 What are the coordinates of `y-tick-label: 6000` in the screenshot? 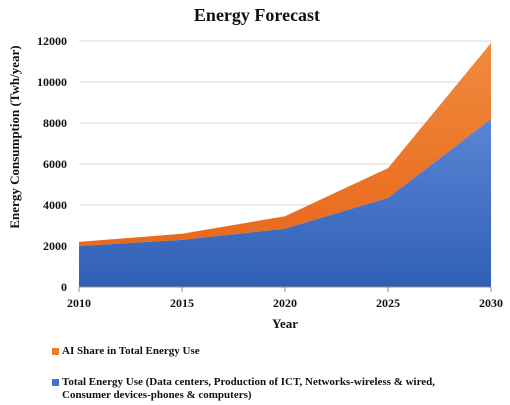 It's located at (55, 164).